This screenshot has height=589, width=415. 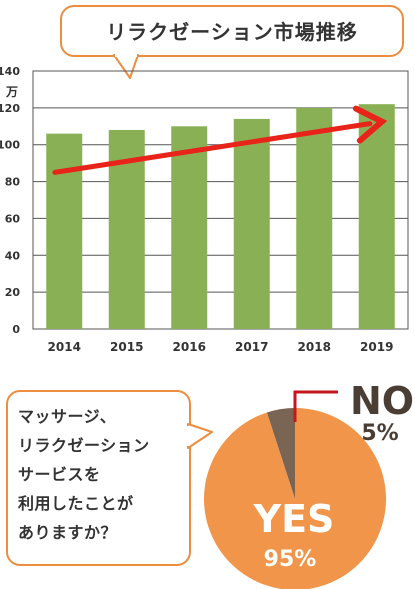 I want to click on trend-arrow, so click(x=220, y=140).